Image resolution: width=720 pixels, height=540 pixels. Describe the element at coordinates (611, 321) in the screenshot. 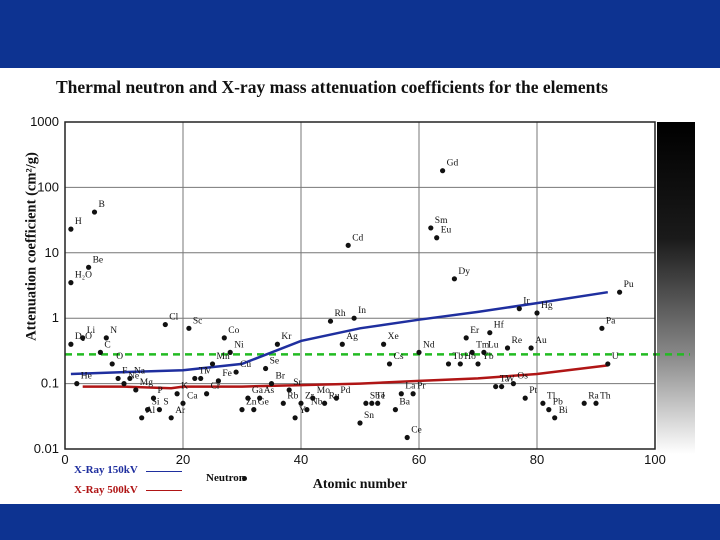

I see `neutron-point-label: Pa` at that location.